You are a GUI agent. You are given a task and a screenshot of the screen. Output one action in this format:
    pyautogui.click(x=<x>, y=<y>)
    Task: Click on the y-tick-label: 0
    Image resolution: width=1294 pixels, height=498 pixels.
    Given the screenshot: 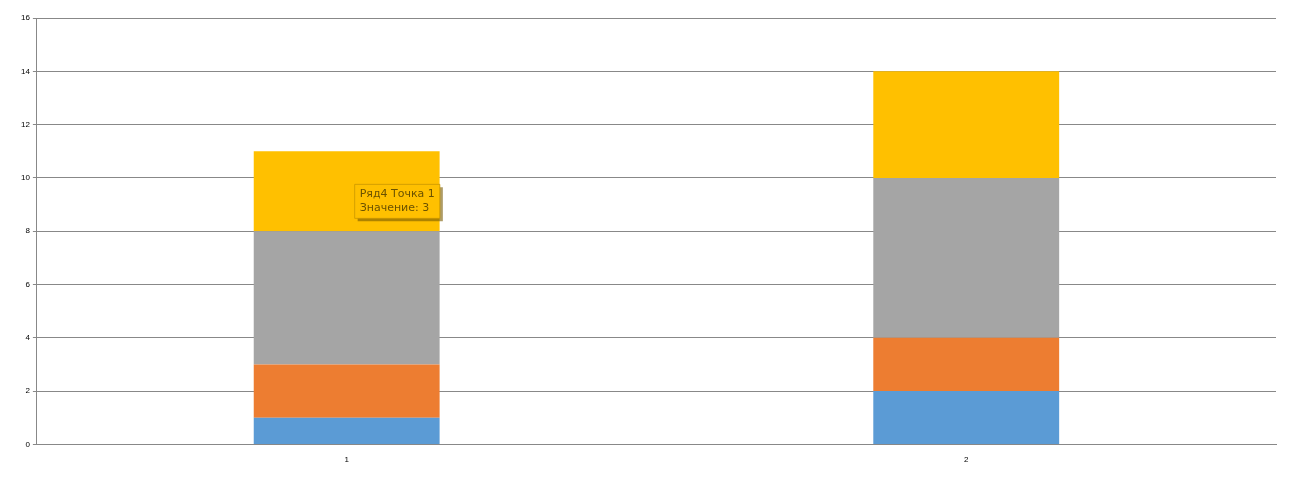 What is the action you would take?
    pyautogui.click(x=28, y=444)
    